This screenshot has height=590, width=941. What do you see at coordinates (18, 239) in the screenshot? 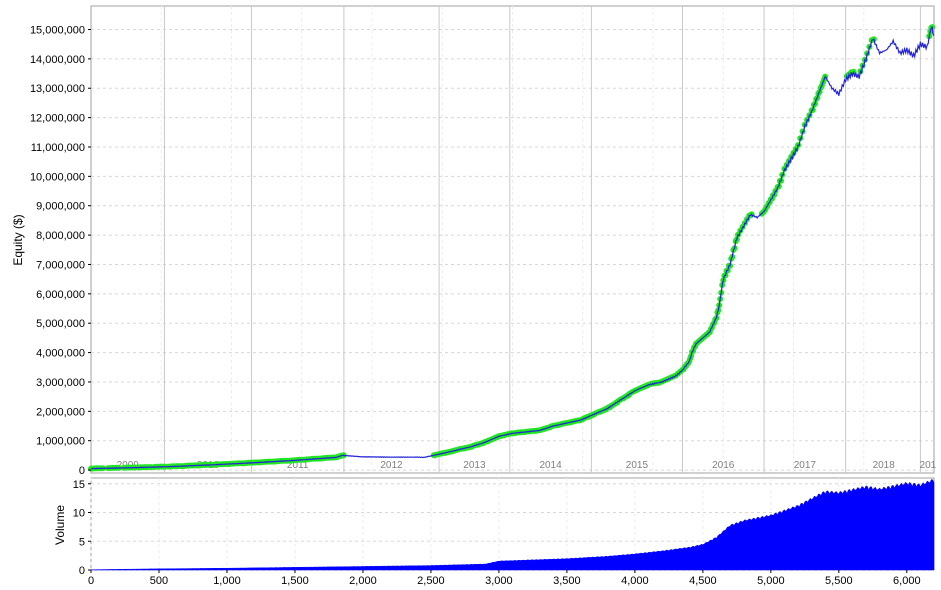
I see `equity-axis-label: Equity ($)` at bounding box center [18, 239].